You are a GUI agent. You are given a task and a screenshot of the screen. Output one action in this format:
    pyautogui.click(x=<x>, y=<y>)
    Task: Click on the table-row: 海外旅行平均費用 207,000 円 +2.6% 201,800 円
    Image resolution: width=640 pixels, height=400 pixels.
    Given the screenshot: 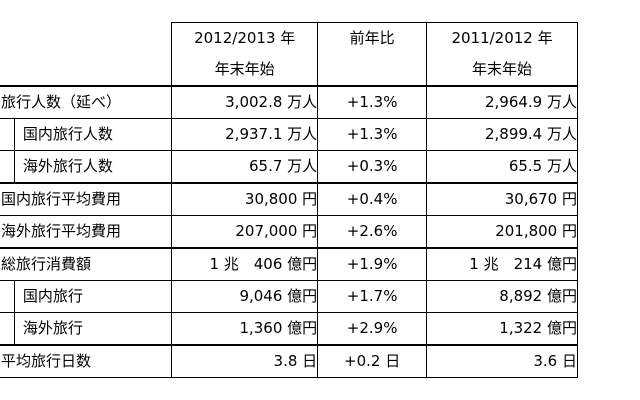 What is the action you would take?
    pyautogui.click(x=289, y=232)
    